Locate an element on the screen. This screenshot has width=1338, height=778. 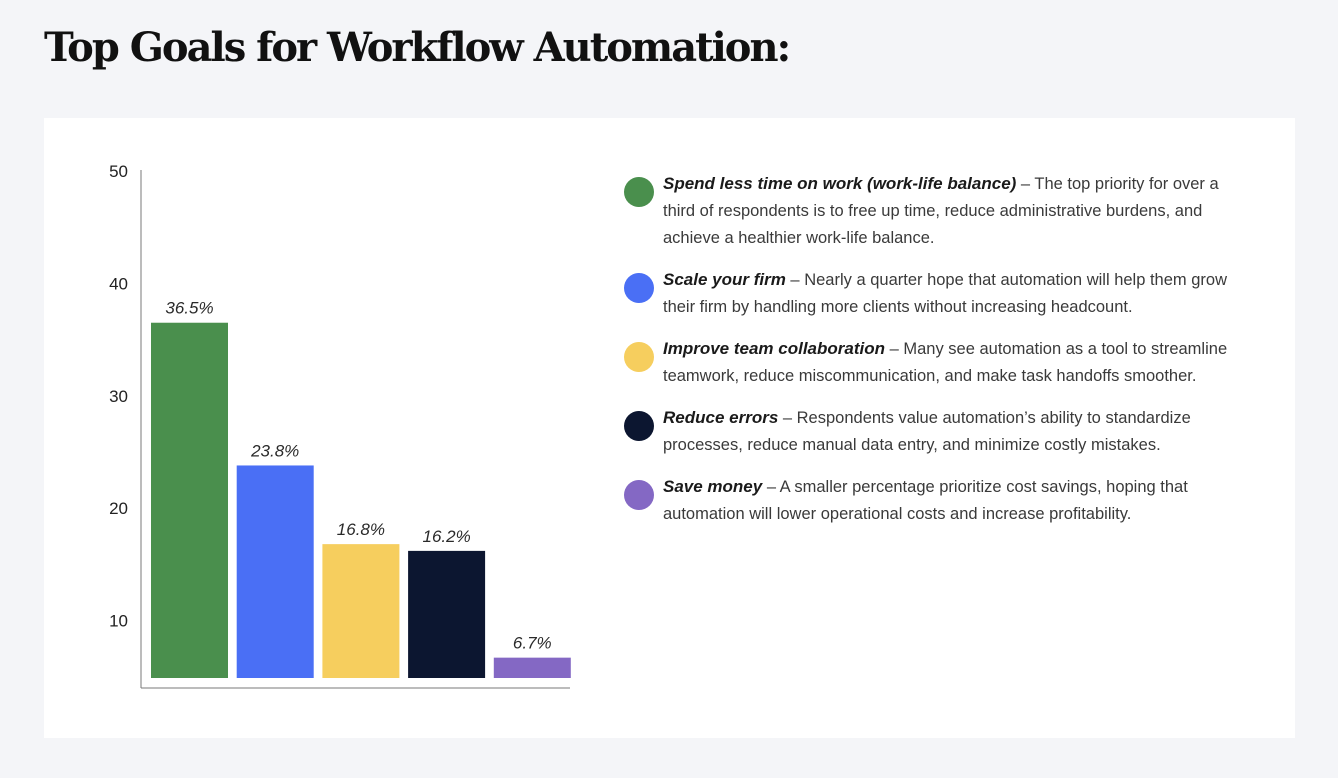
bar-value-label: 16.2% is located at coordinates (446, 536).